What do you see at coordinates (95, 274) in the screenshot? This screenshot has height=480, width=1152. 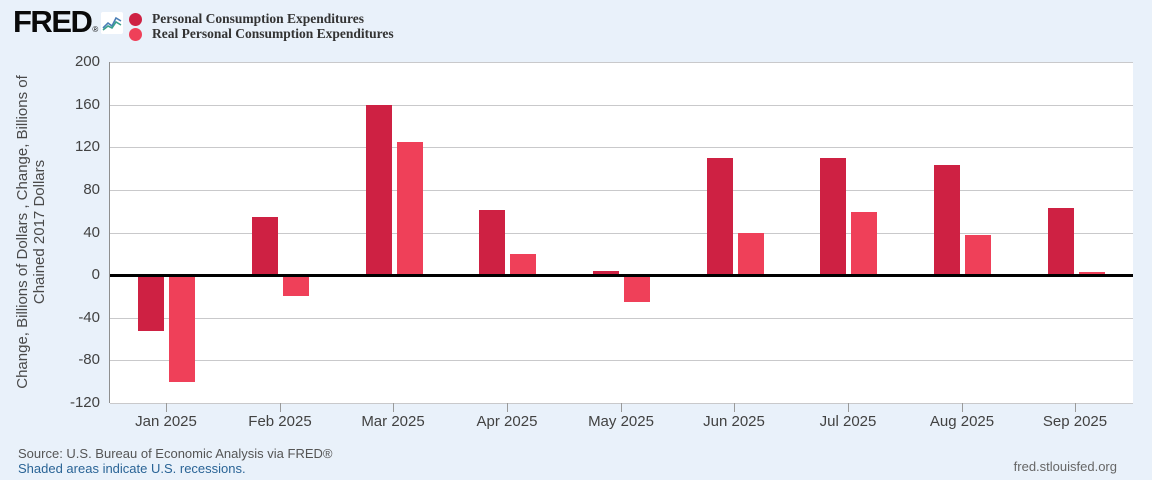 I see `y-tick-label-0: 0` at bounding box center [95, 274].